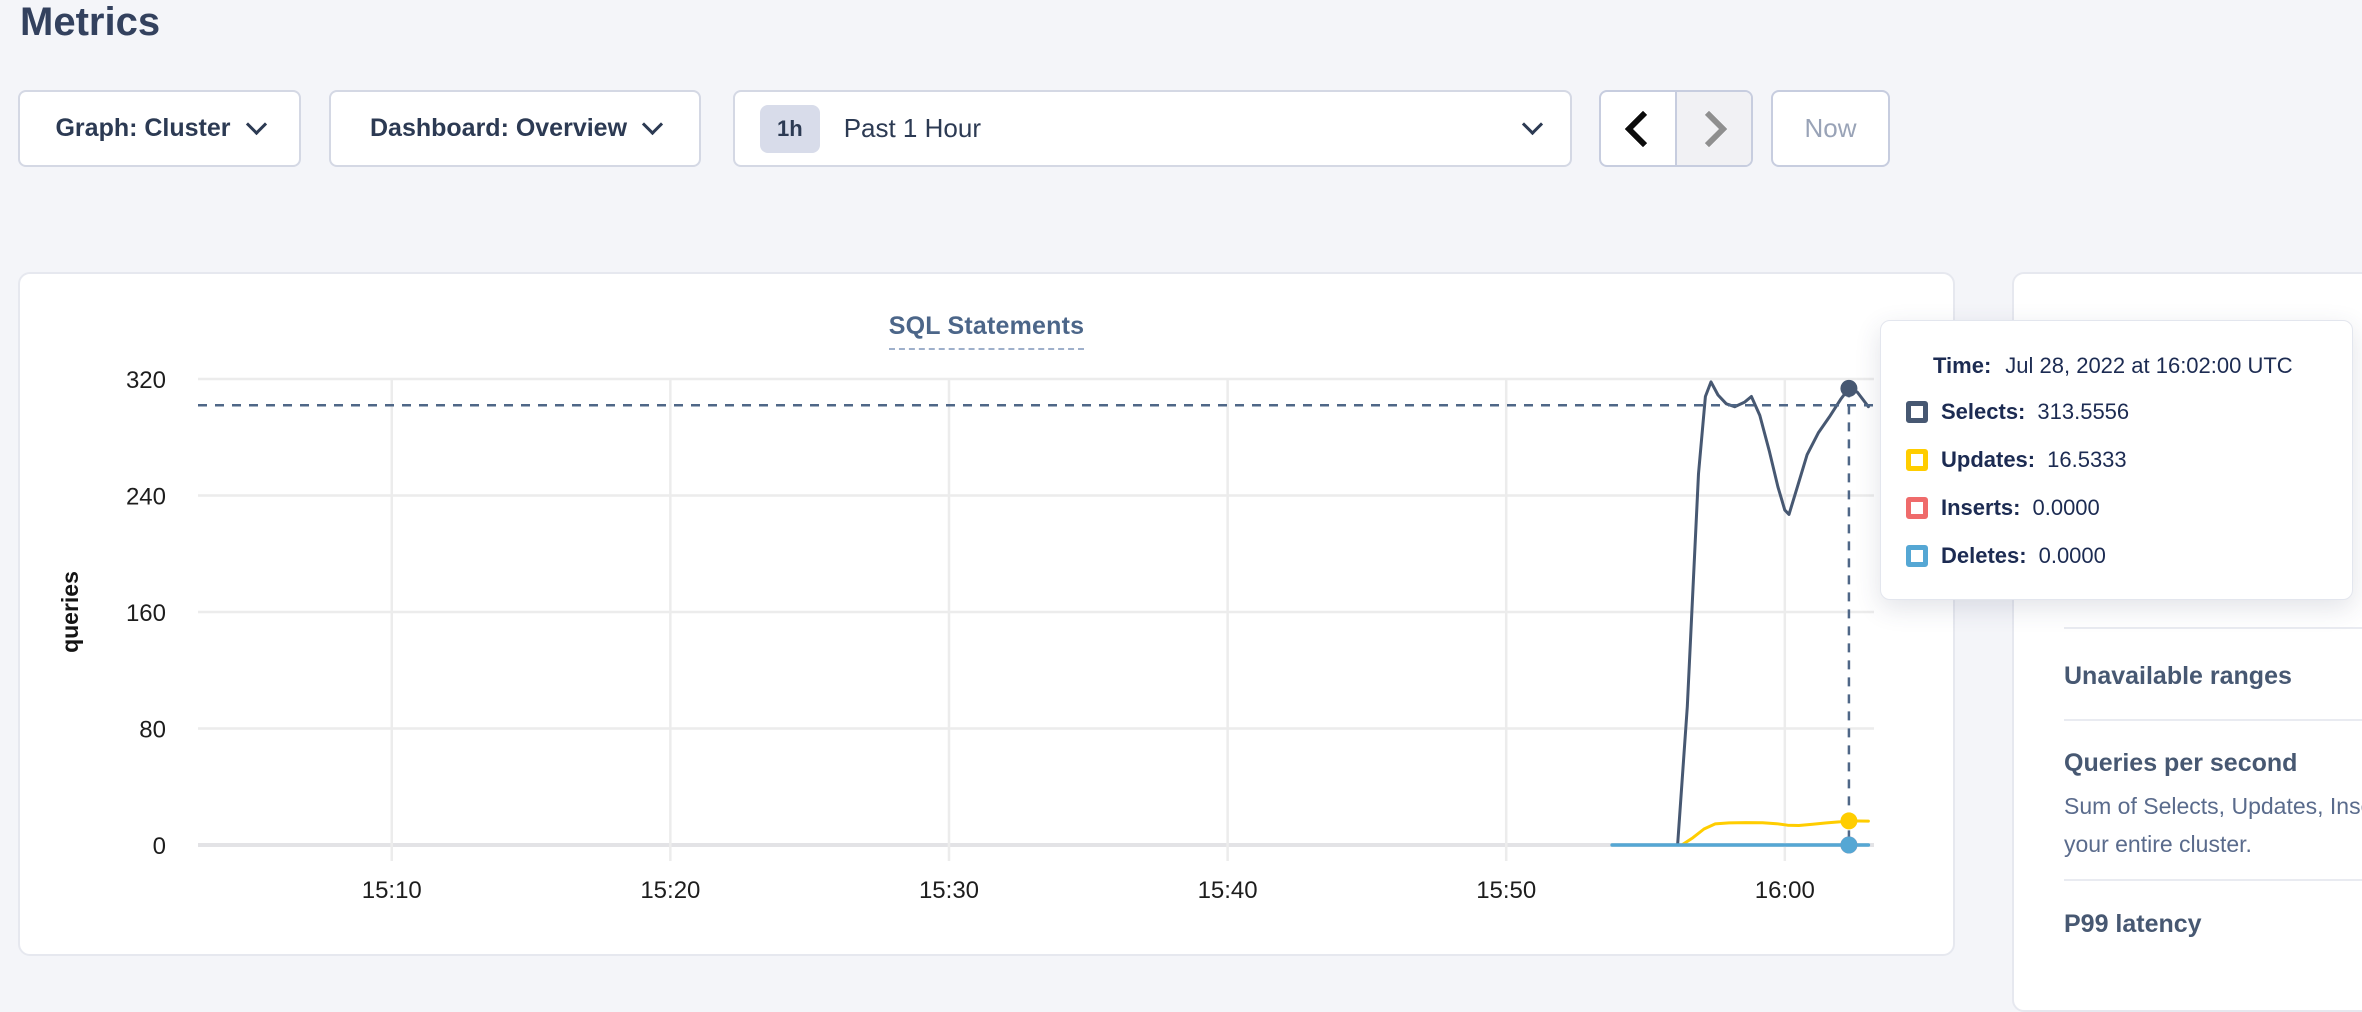  I want to click on next-time-button, so click(1714, 128).